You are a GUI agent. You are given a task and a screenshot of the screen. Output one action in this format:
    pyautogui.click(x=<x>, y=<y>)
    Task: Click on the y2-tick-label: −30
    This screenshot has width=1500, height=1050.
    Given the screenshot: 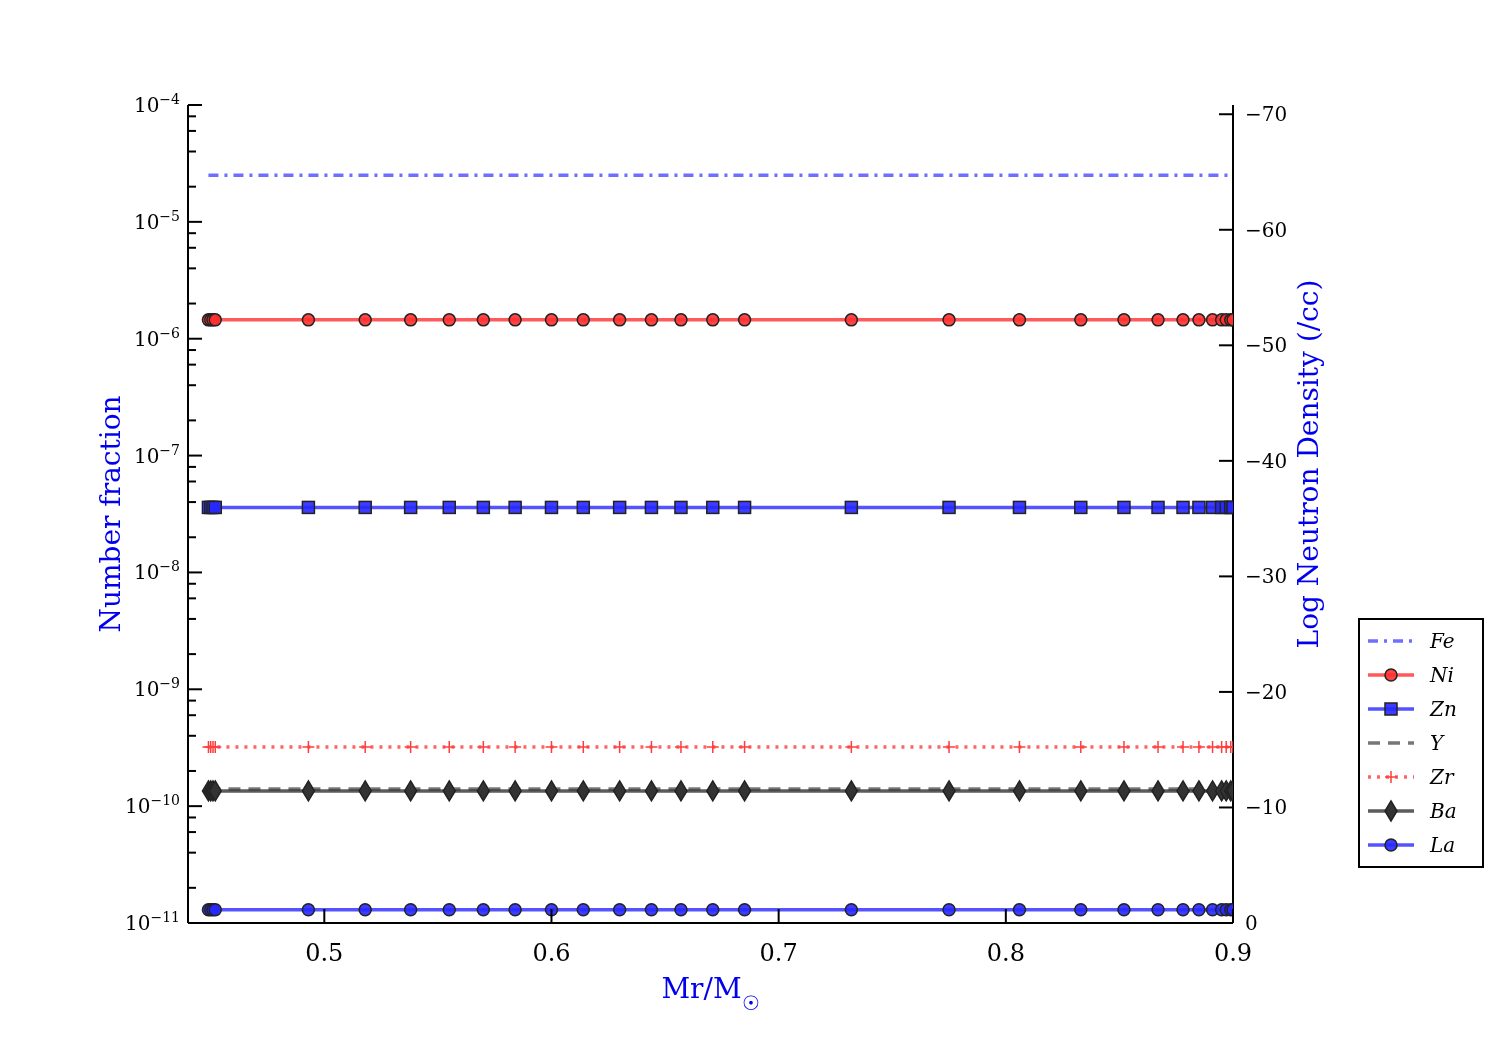 What is the action you would take?
    pyautogui.click(x=1266, y=576)
    